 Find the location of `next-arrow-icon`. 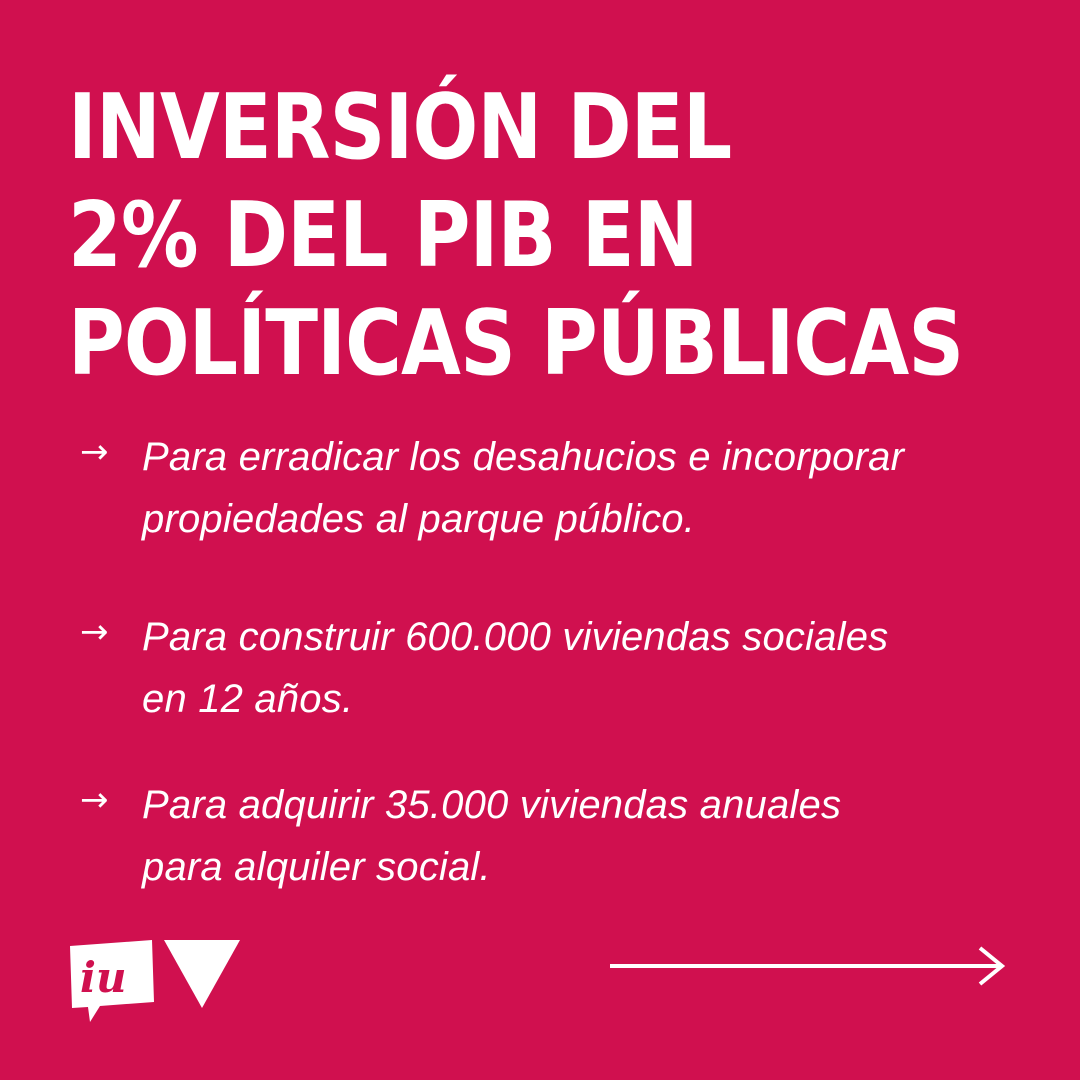

next-arrow-icon is located at coordinates (808, 966).